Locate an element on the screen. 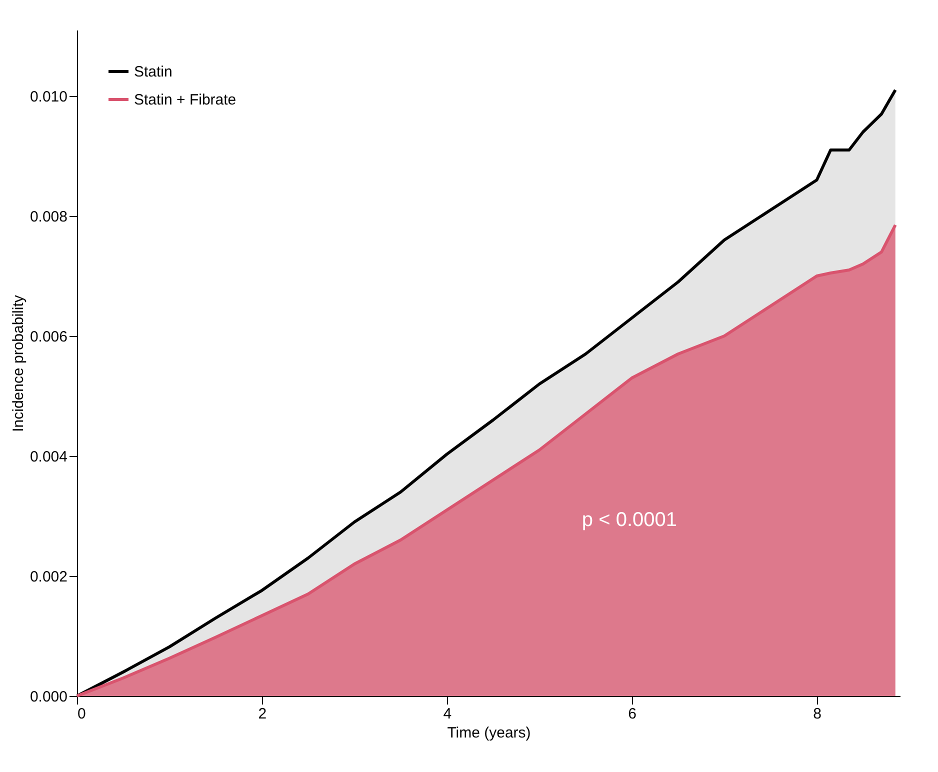  y-tick-label: 0.004 is located at coordinates (49, 457).